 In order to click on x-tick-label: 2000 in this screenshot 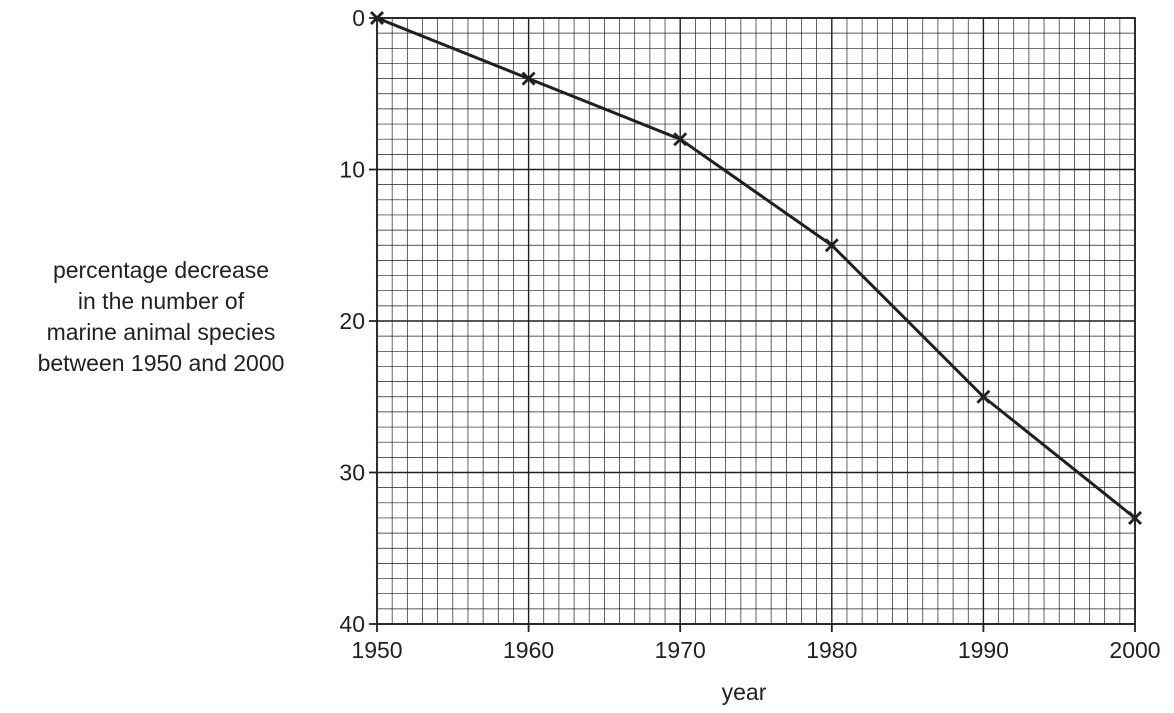, I will do `click(1134, 650)`.